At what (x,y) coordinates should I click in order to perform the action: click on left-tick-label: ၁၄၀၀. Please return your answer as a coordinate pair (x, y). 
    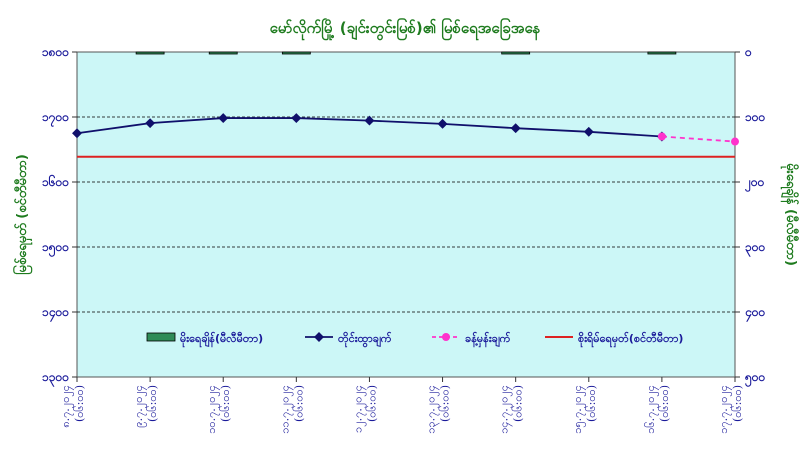
    Looking at the image, I should click on (55, 314).